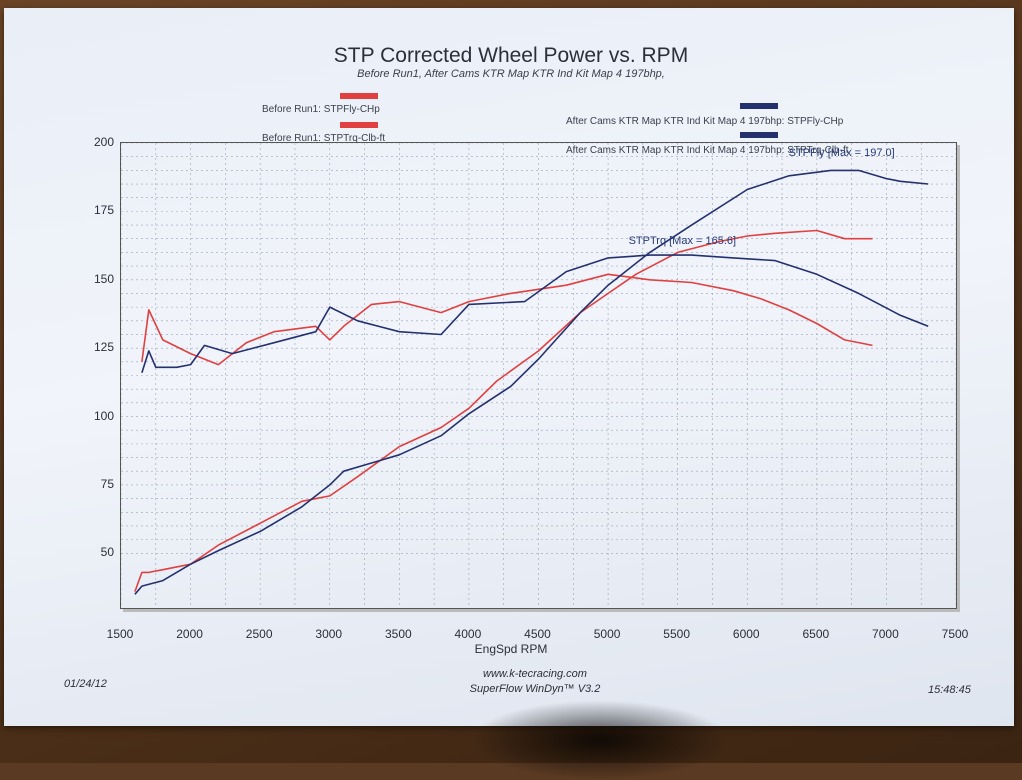 The width and height of the screenshot is (1022, 780). What do you see at coordinates (259, 634) in the screenshot?
I see `x-tick-label: 2500` at bounding box center [259, 634].